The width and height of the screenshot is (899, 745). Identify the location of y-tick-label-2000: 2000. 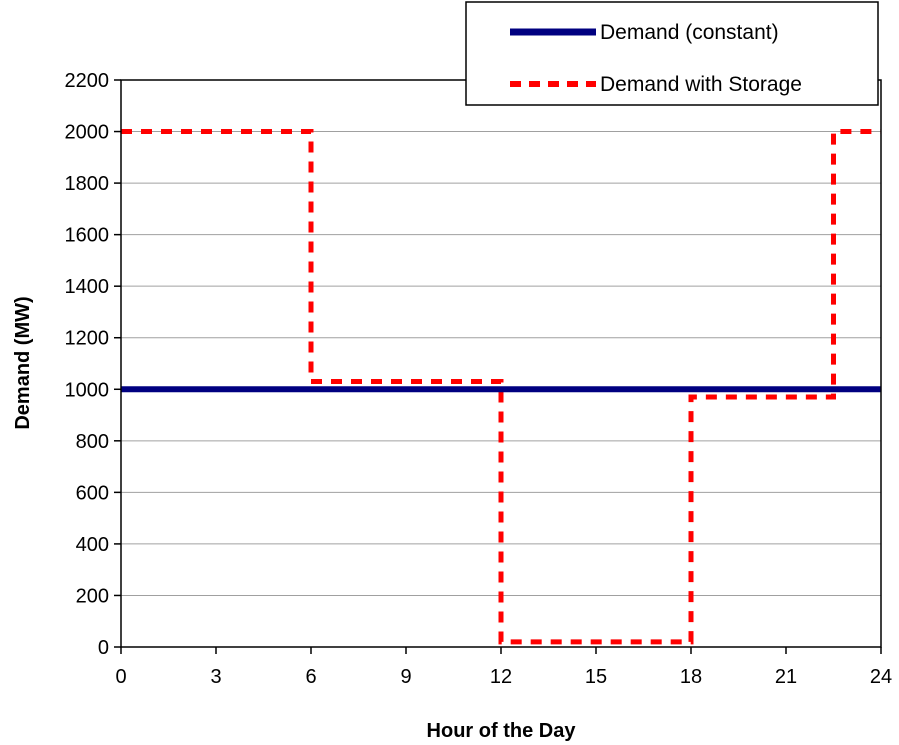
(87, 133).